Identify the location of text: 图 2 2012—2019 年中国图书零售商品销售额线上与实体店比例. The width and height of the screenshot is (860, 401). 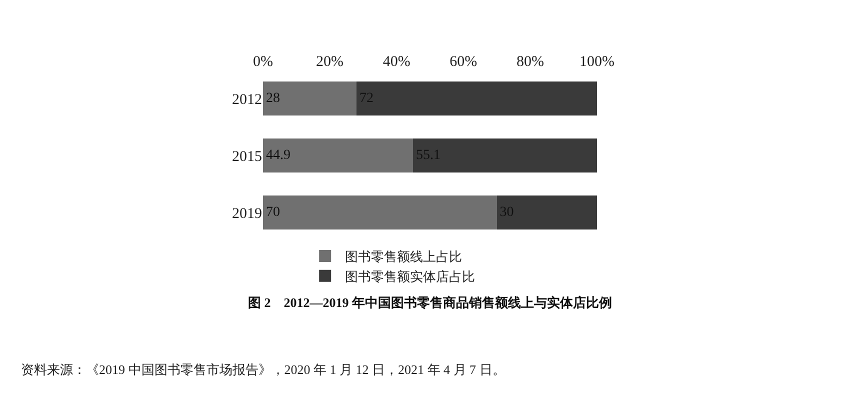
(430, 302).